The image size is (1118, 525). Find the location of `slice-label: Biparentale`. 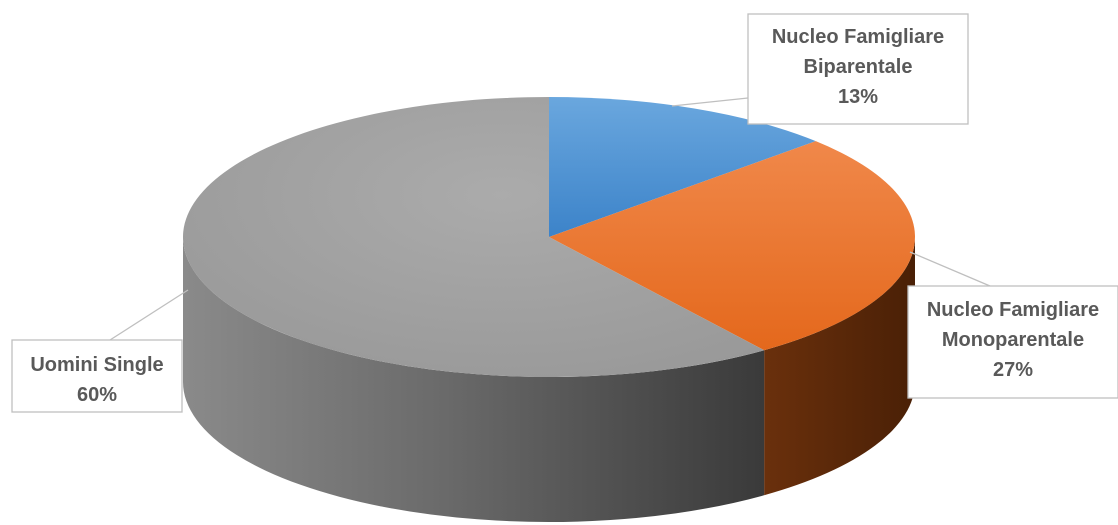

slice-label: Biparentale is located at coordinates (858, 67).